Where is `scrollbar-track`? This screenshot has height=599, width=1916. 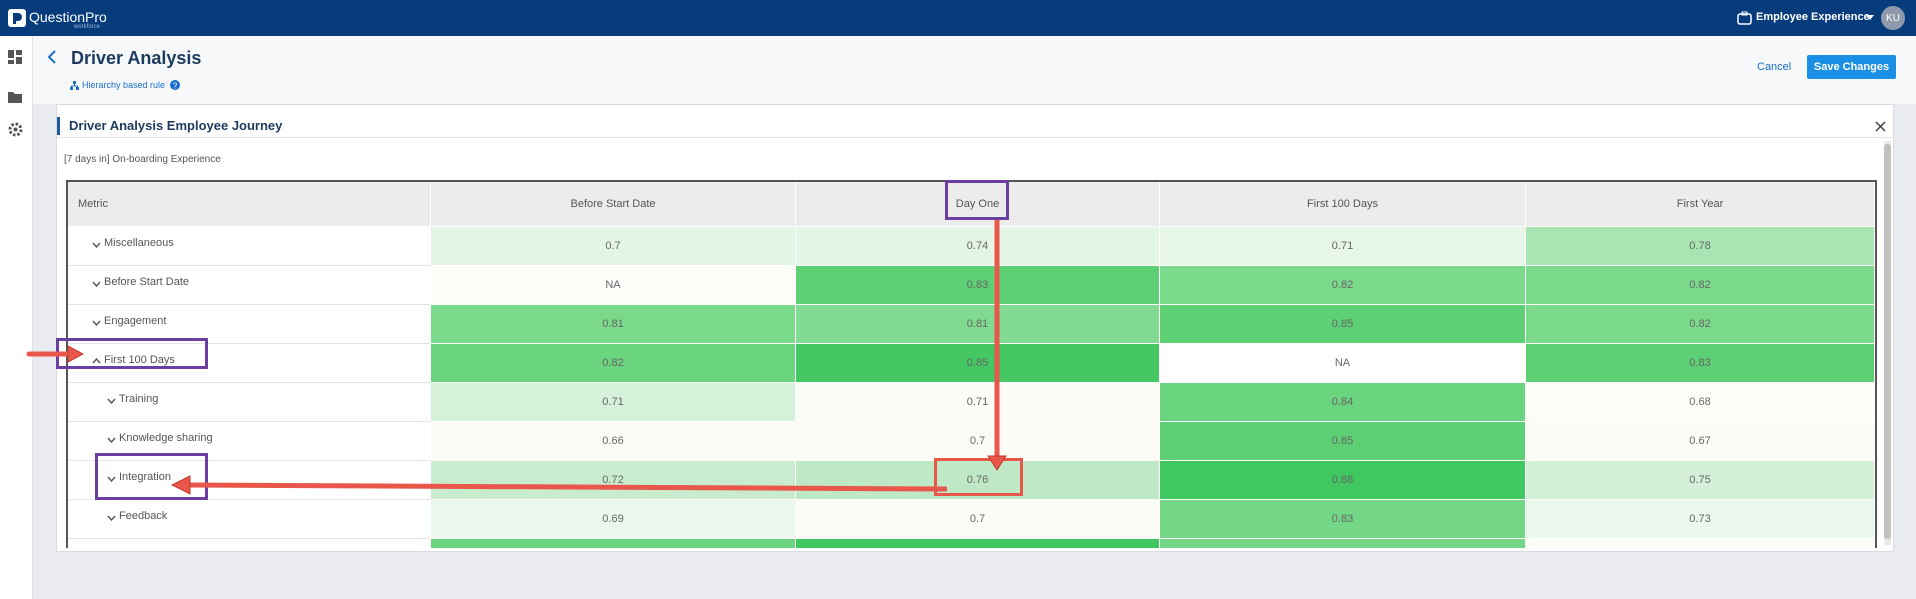
scrollbar-track is located at coordinates (1887, 343).